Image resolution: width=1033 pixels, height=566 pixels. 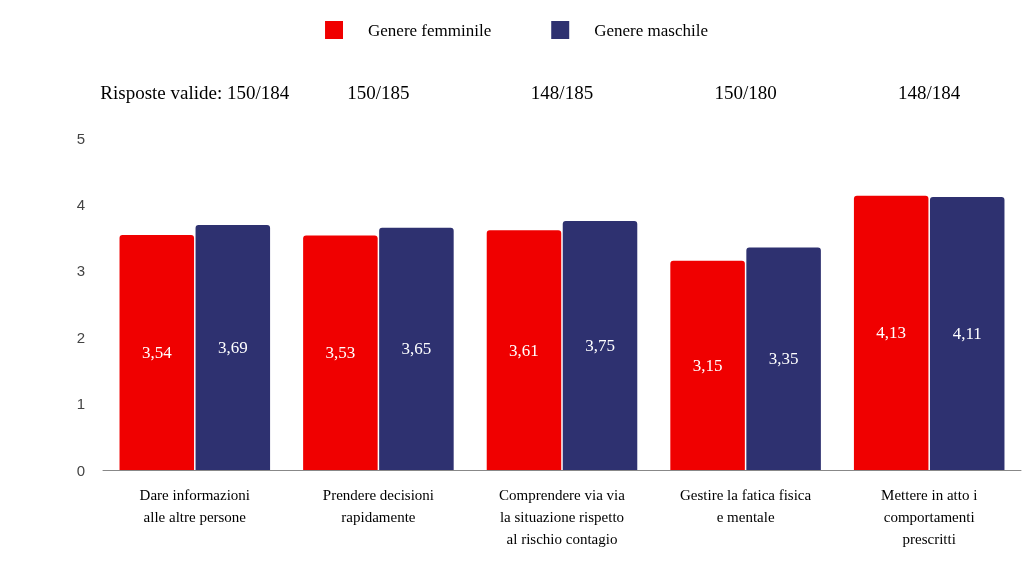 I want to click on data-label: 3,61, so click(x=524, y=350).